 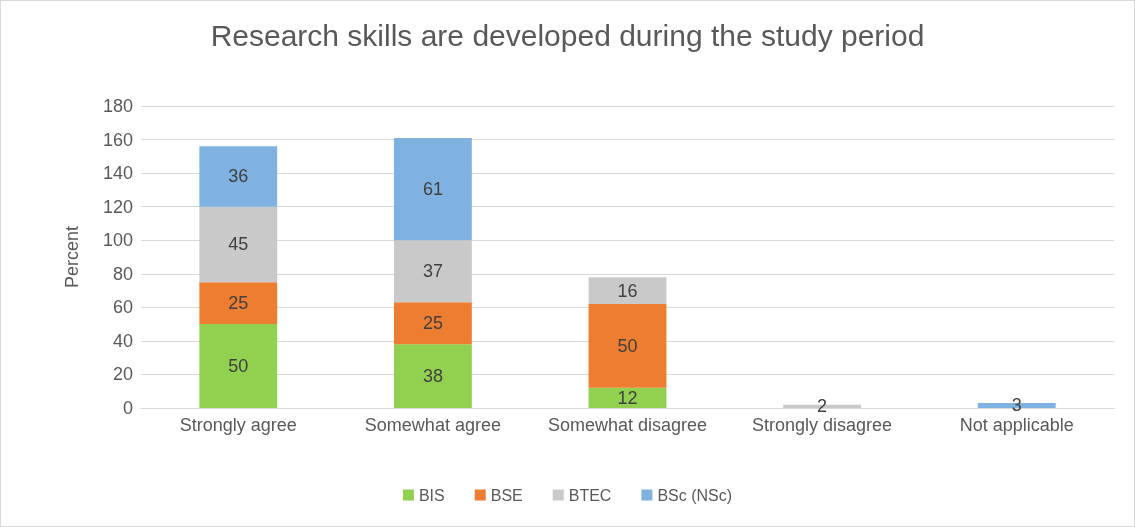 What do you see at coordinates (822, 406) in the screenshot?
I see `data-label: 2` at bounding box center [822, 406].